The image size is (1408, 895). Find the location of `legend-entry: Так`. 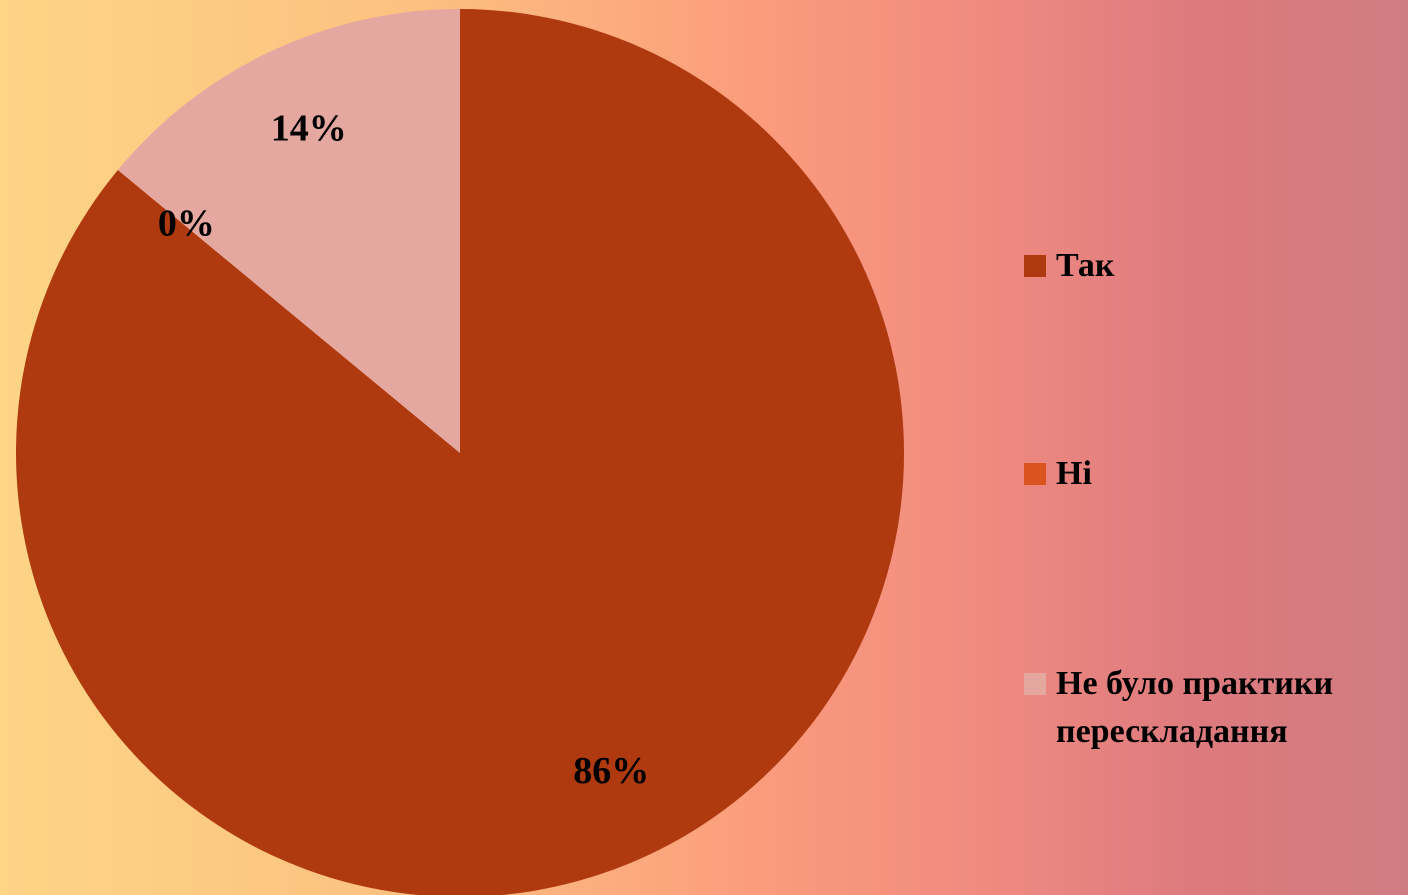

legend-entry: Так is located at coordinates (1205, 266).